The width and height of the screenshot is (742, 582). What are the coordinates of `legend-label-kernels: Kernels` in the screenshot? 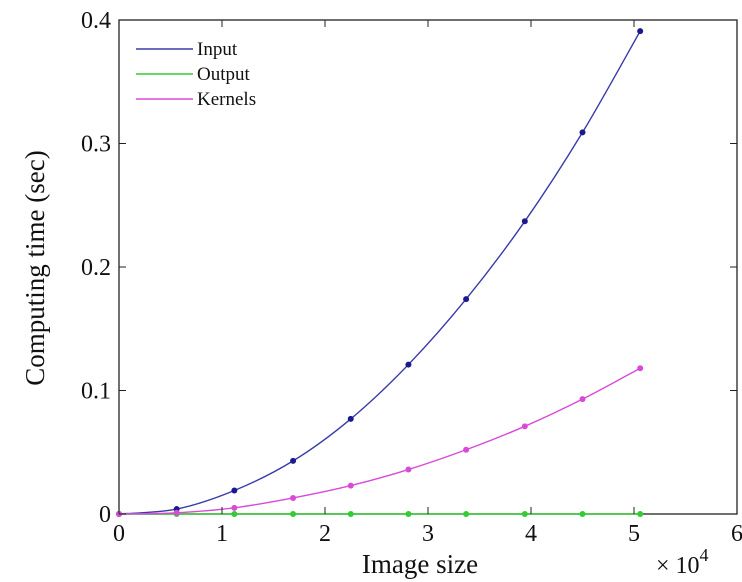 It's located at (226, 99).